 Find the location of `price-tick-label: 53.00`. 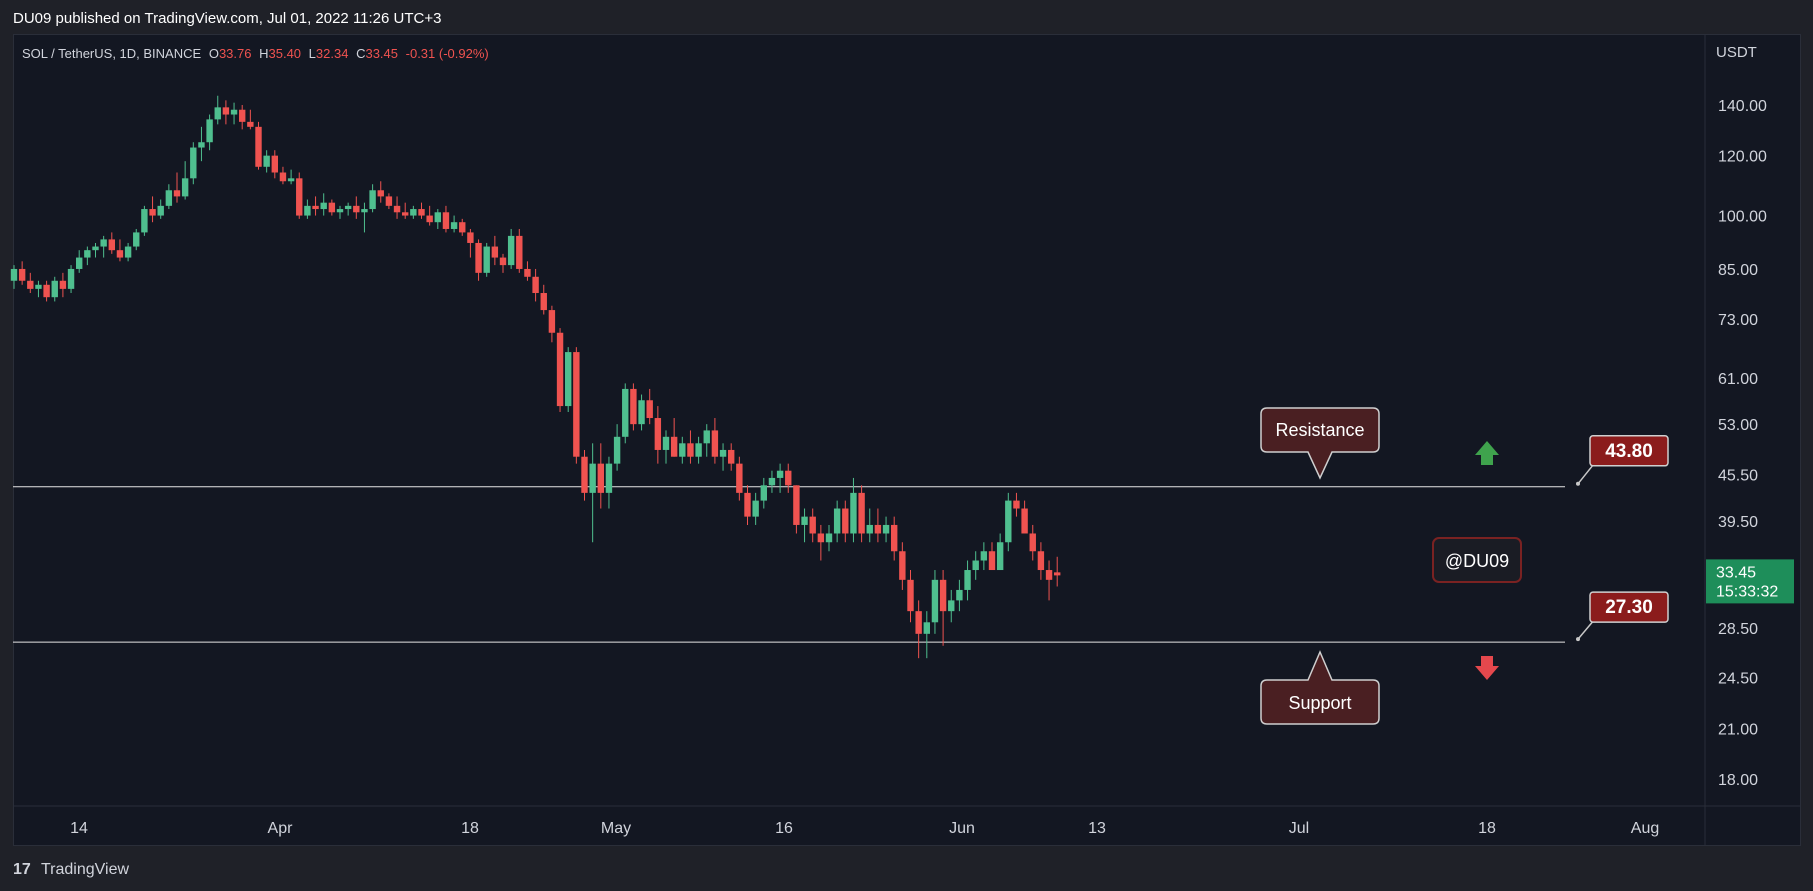

price-tick-label: 53.00 is located at coordinates (1738, 425).